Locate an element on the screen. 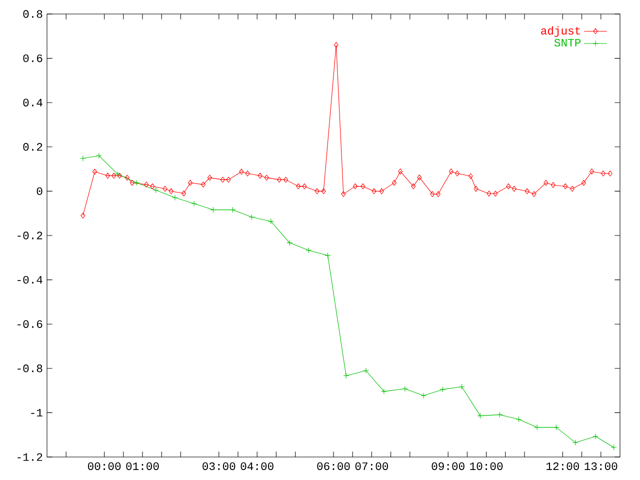 The image size is (640, 480). y-tick-label: -0.4 is located at coordinates (30, 280).